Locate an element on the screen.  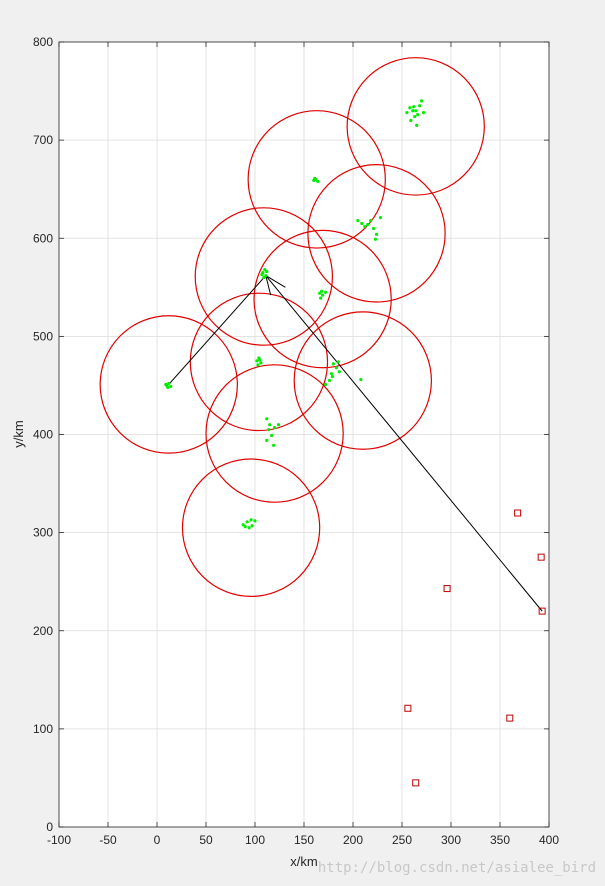
y-tick-label: 300 is located at coordinates (43, 533).